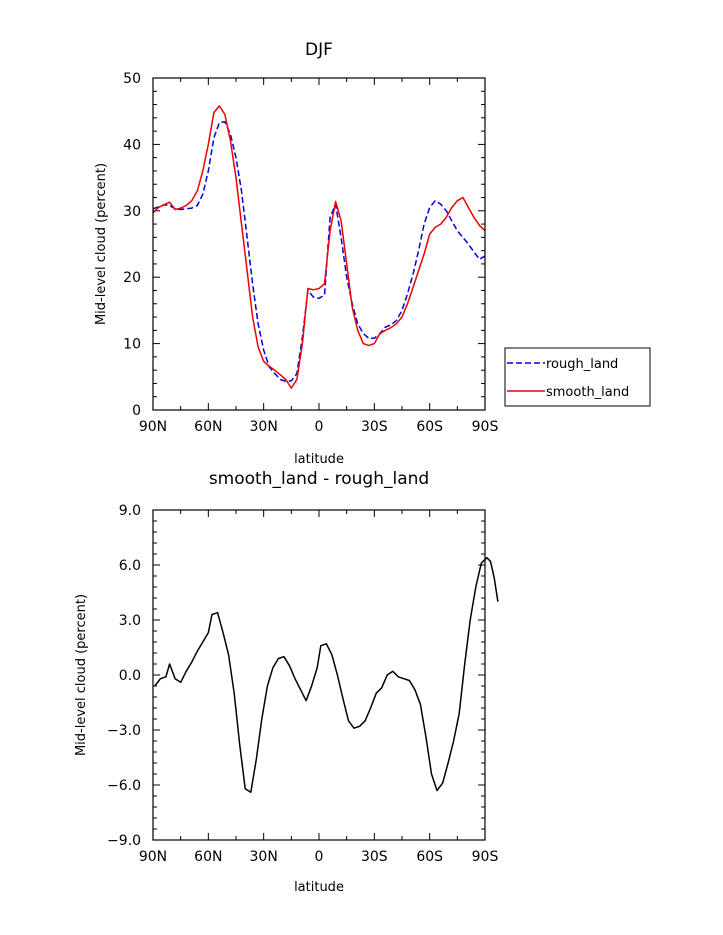 This screenshot has height=935, width=723. I want to click on top-y-tick-label: 10, so click(132, 345).